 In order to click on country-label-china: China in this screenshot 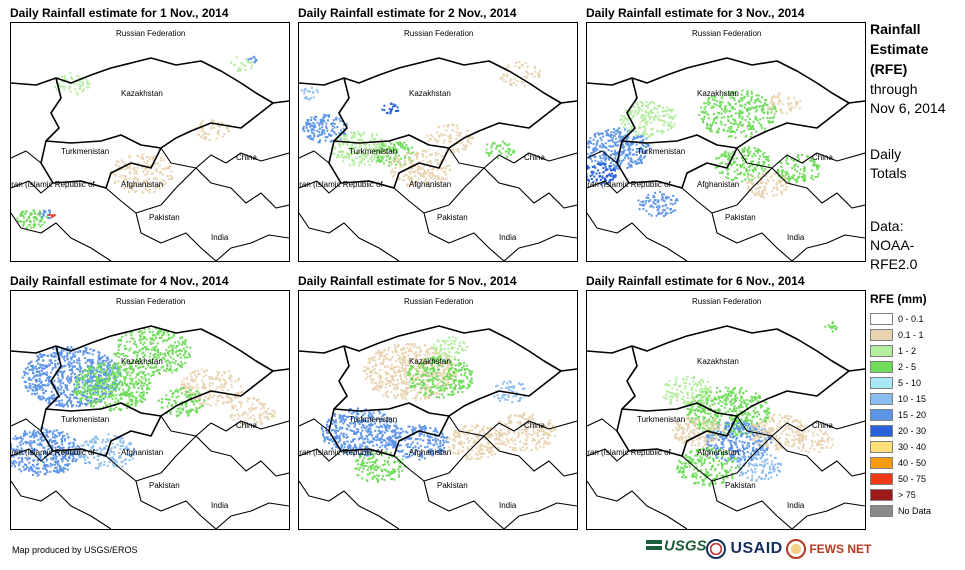, I will do `click(246, 157)`.